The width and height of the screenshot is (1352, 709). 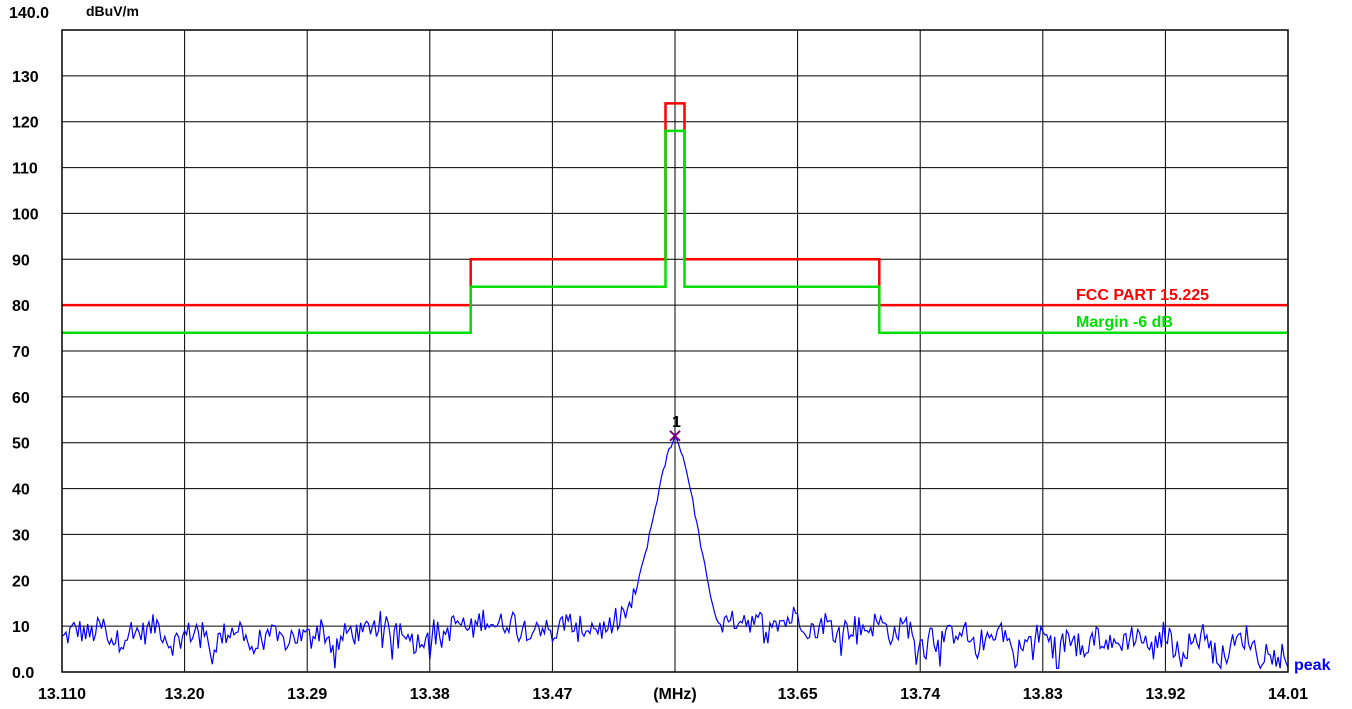 What do you see at coordinates (21, 490) in the screenshot?
I see `y-tick-label-9: 40` at bounding box center [21, 490].